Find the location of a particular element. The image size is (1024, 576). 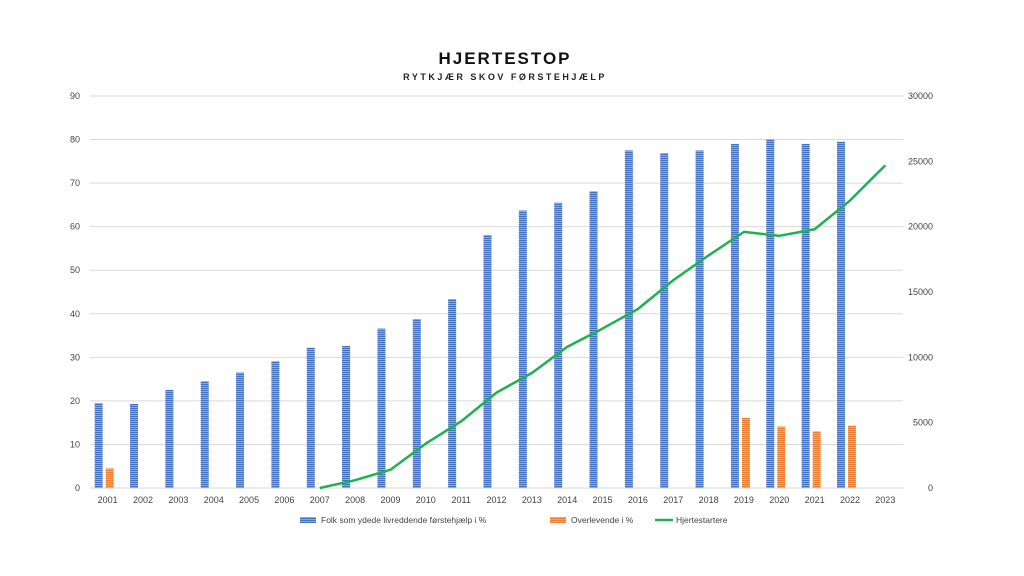

y2-tick-label: 20000 is located at coordinates (920, 227).